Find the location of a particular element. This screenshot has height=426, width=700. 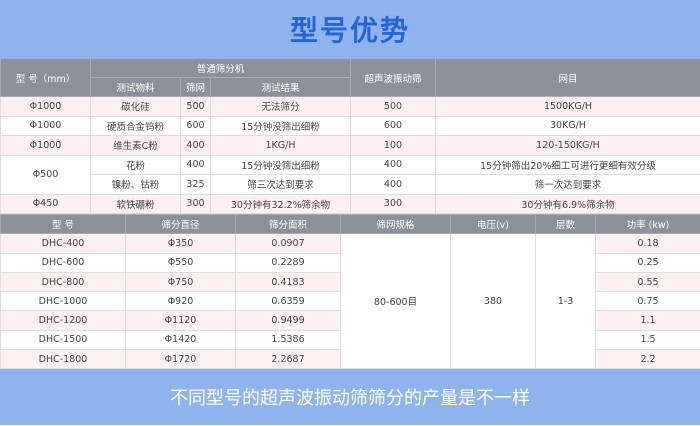

cell: DHC-400 is located at coordinates (63, 243).